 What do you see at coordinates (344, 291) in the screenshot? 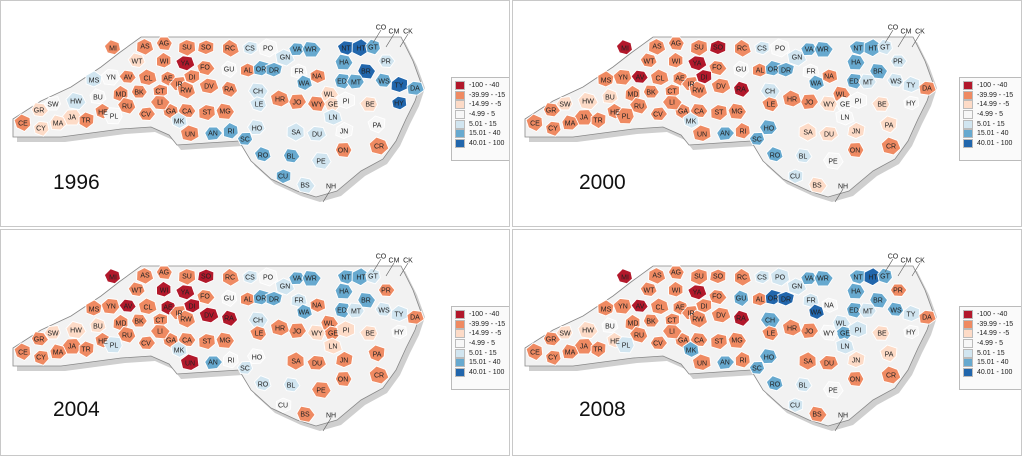
I see `county-ha` at bounding box center [344, 291].